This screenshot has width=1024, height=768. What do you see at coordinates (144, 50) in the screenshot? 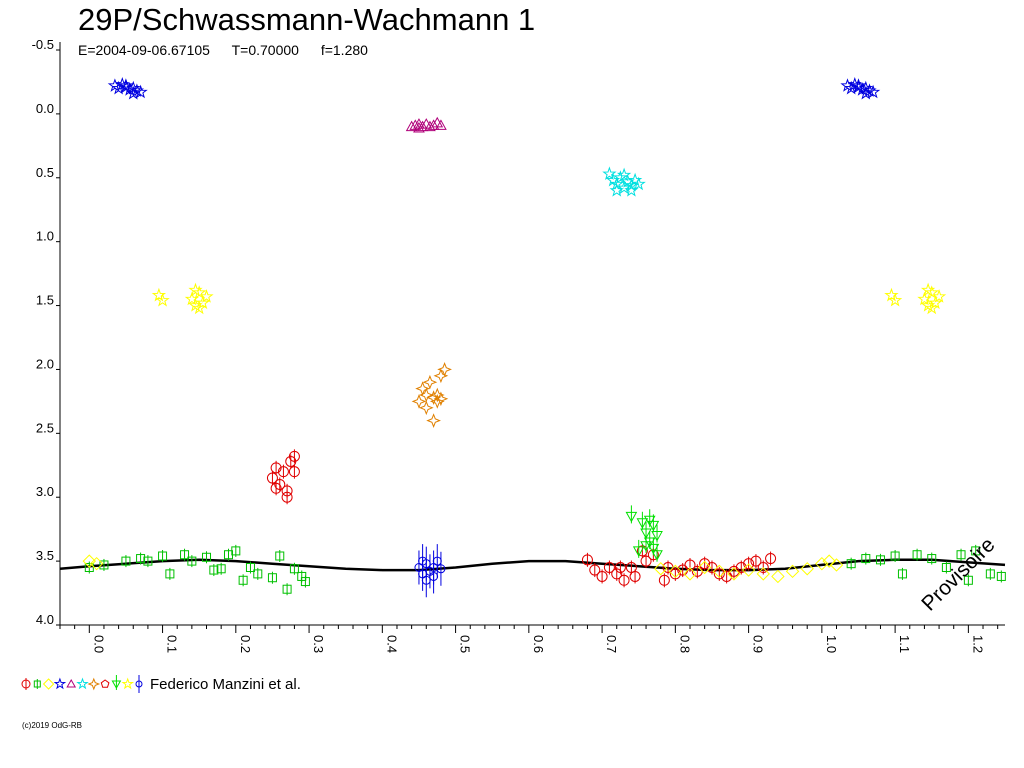
I see `epoch-label: E=2004-09-06.67105` at bounding box center [144, 50].